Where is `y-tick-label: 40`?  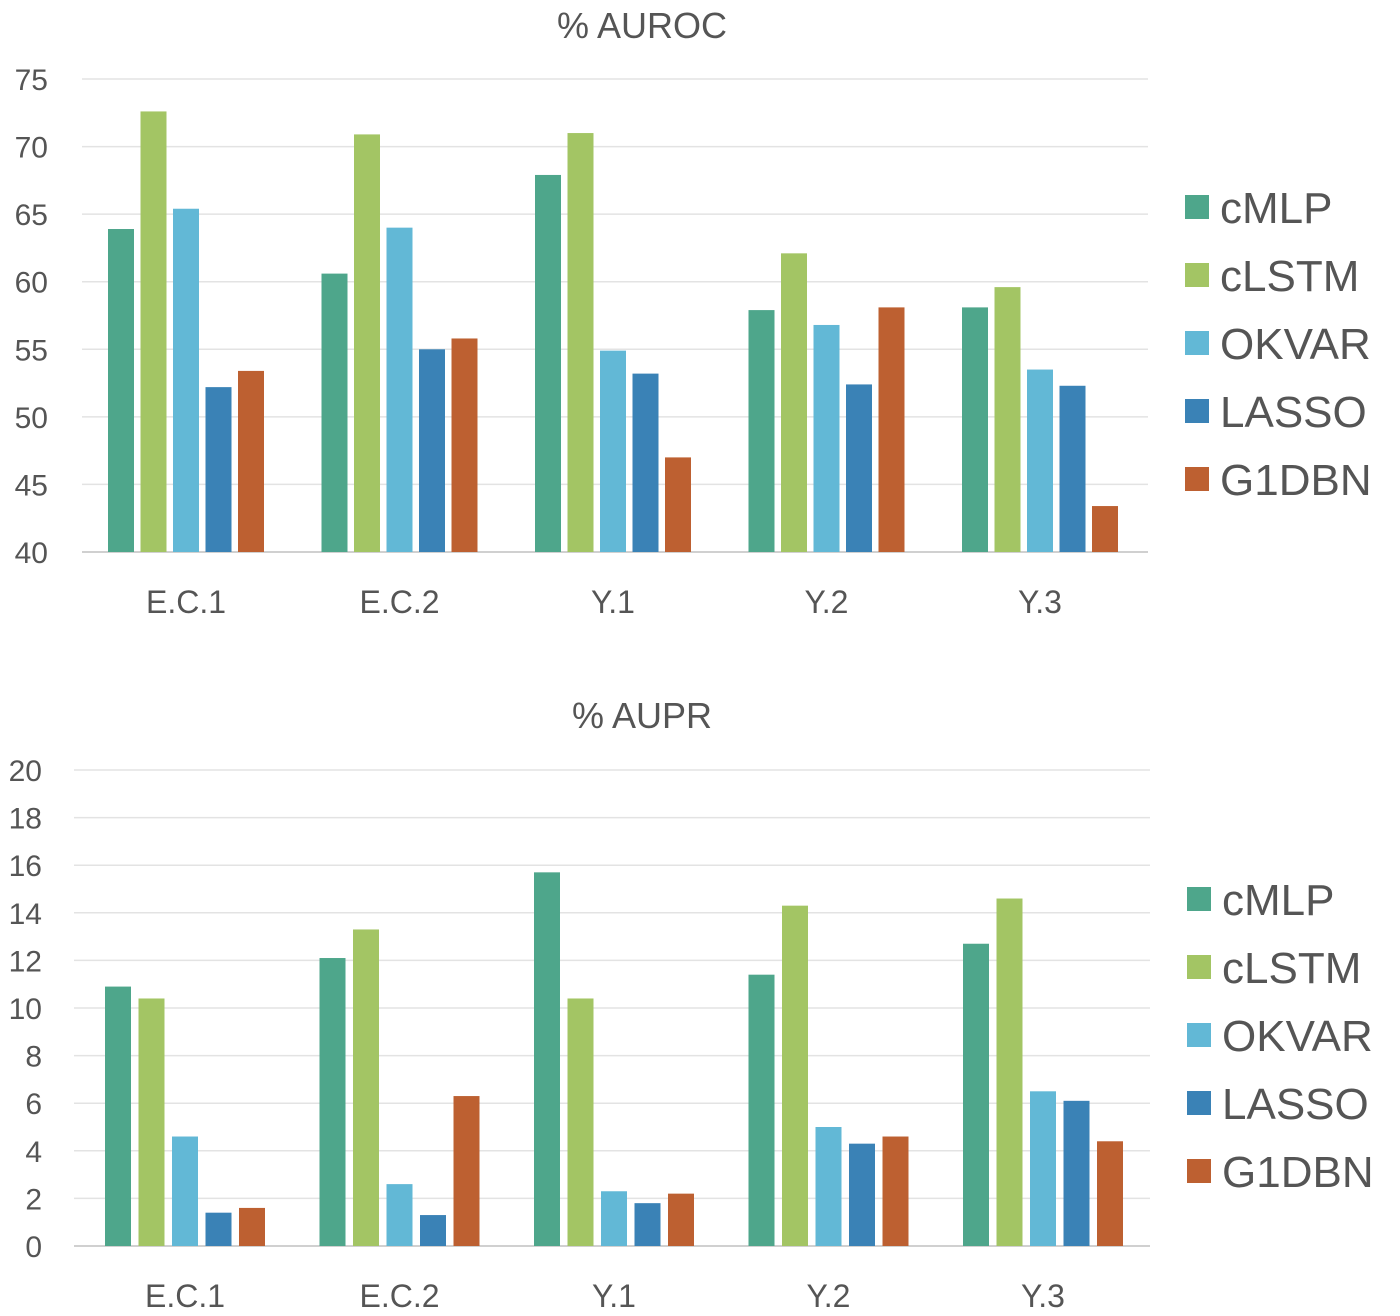 y-tick-label: 40 is located at coordinates (31, 553).